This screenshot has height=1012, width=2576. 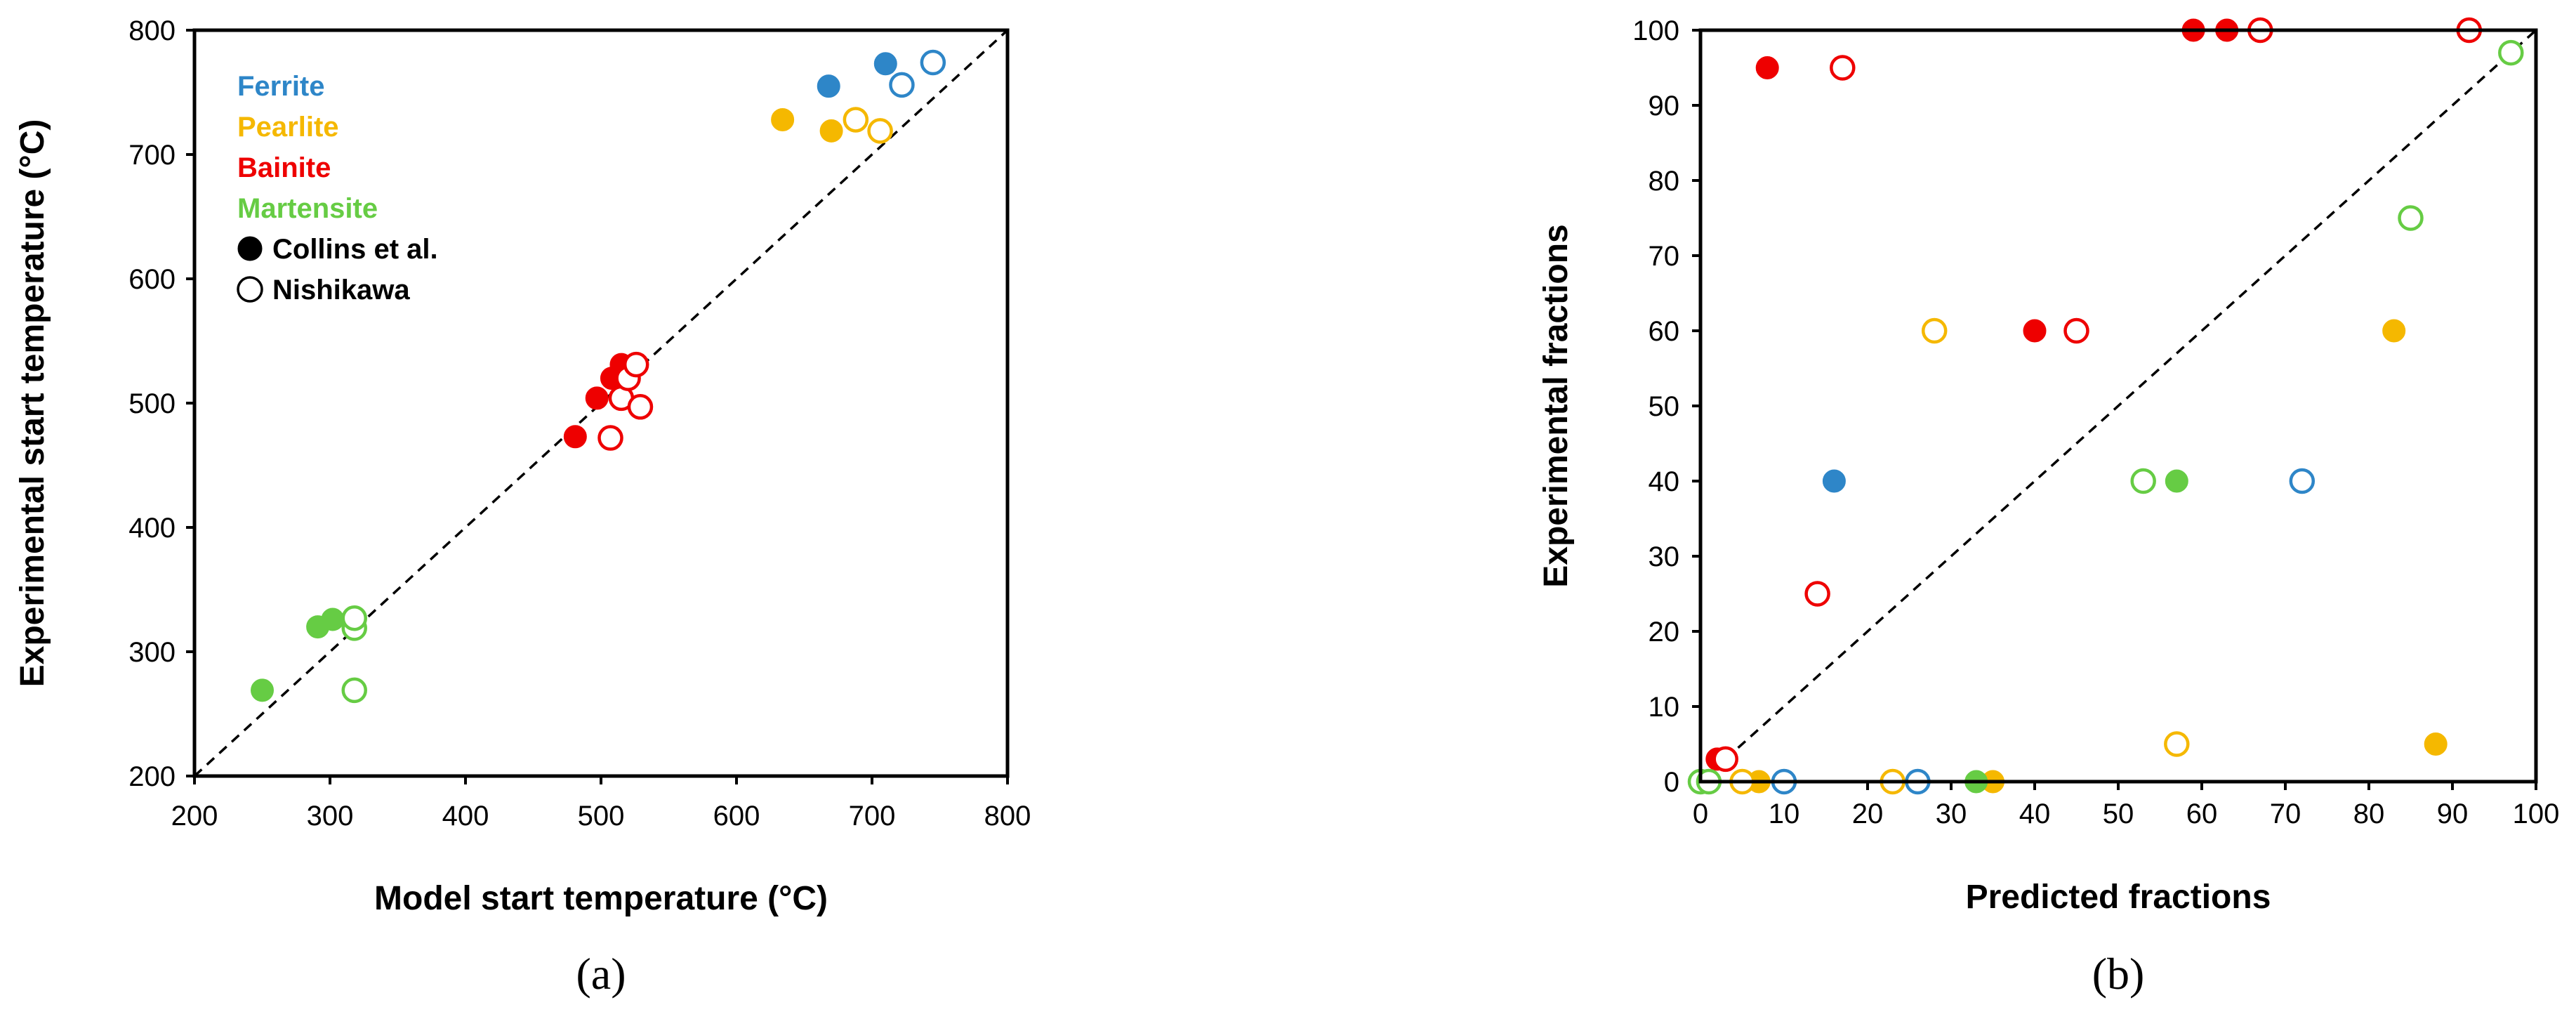 What do you see at coordinates (152, 155) in the screenshot?
I see `y-tick-label: 700` at bounding box center [152, 155].